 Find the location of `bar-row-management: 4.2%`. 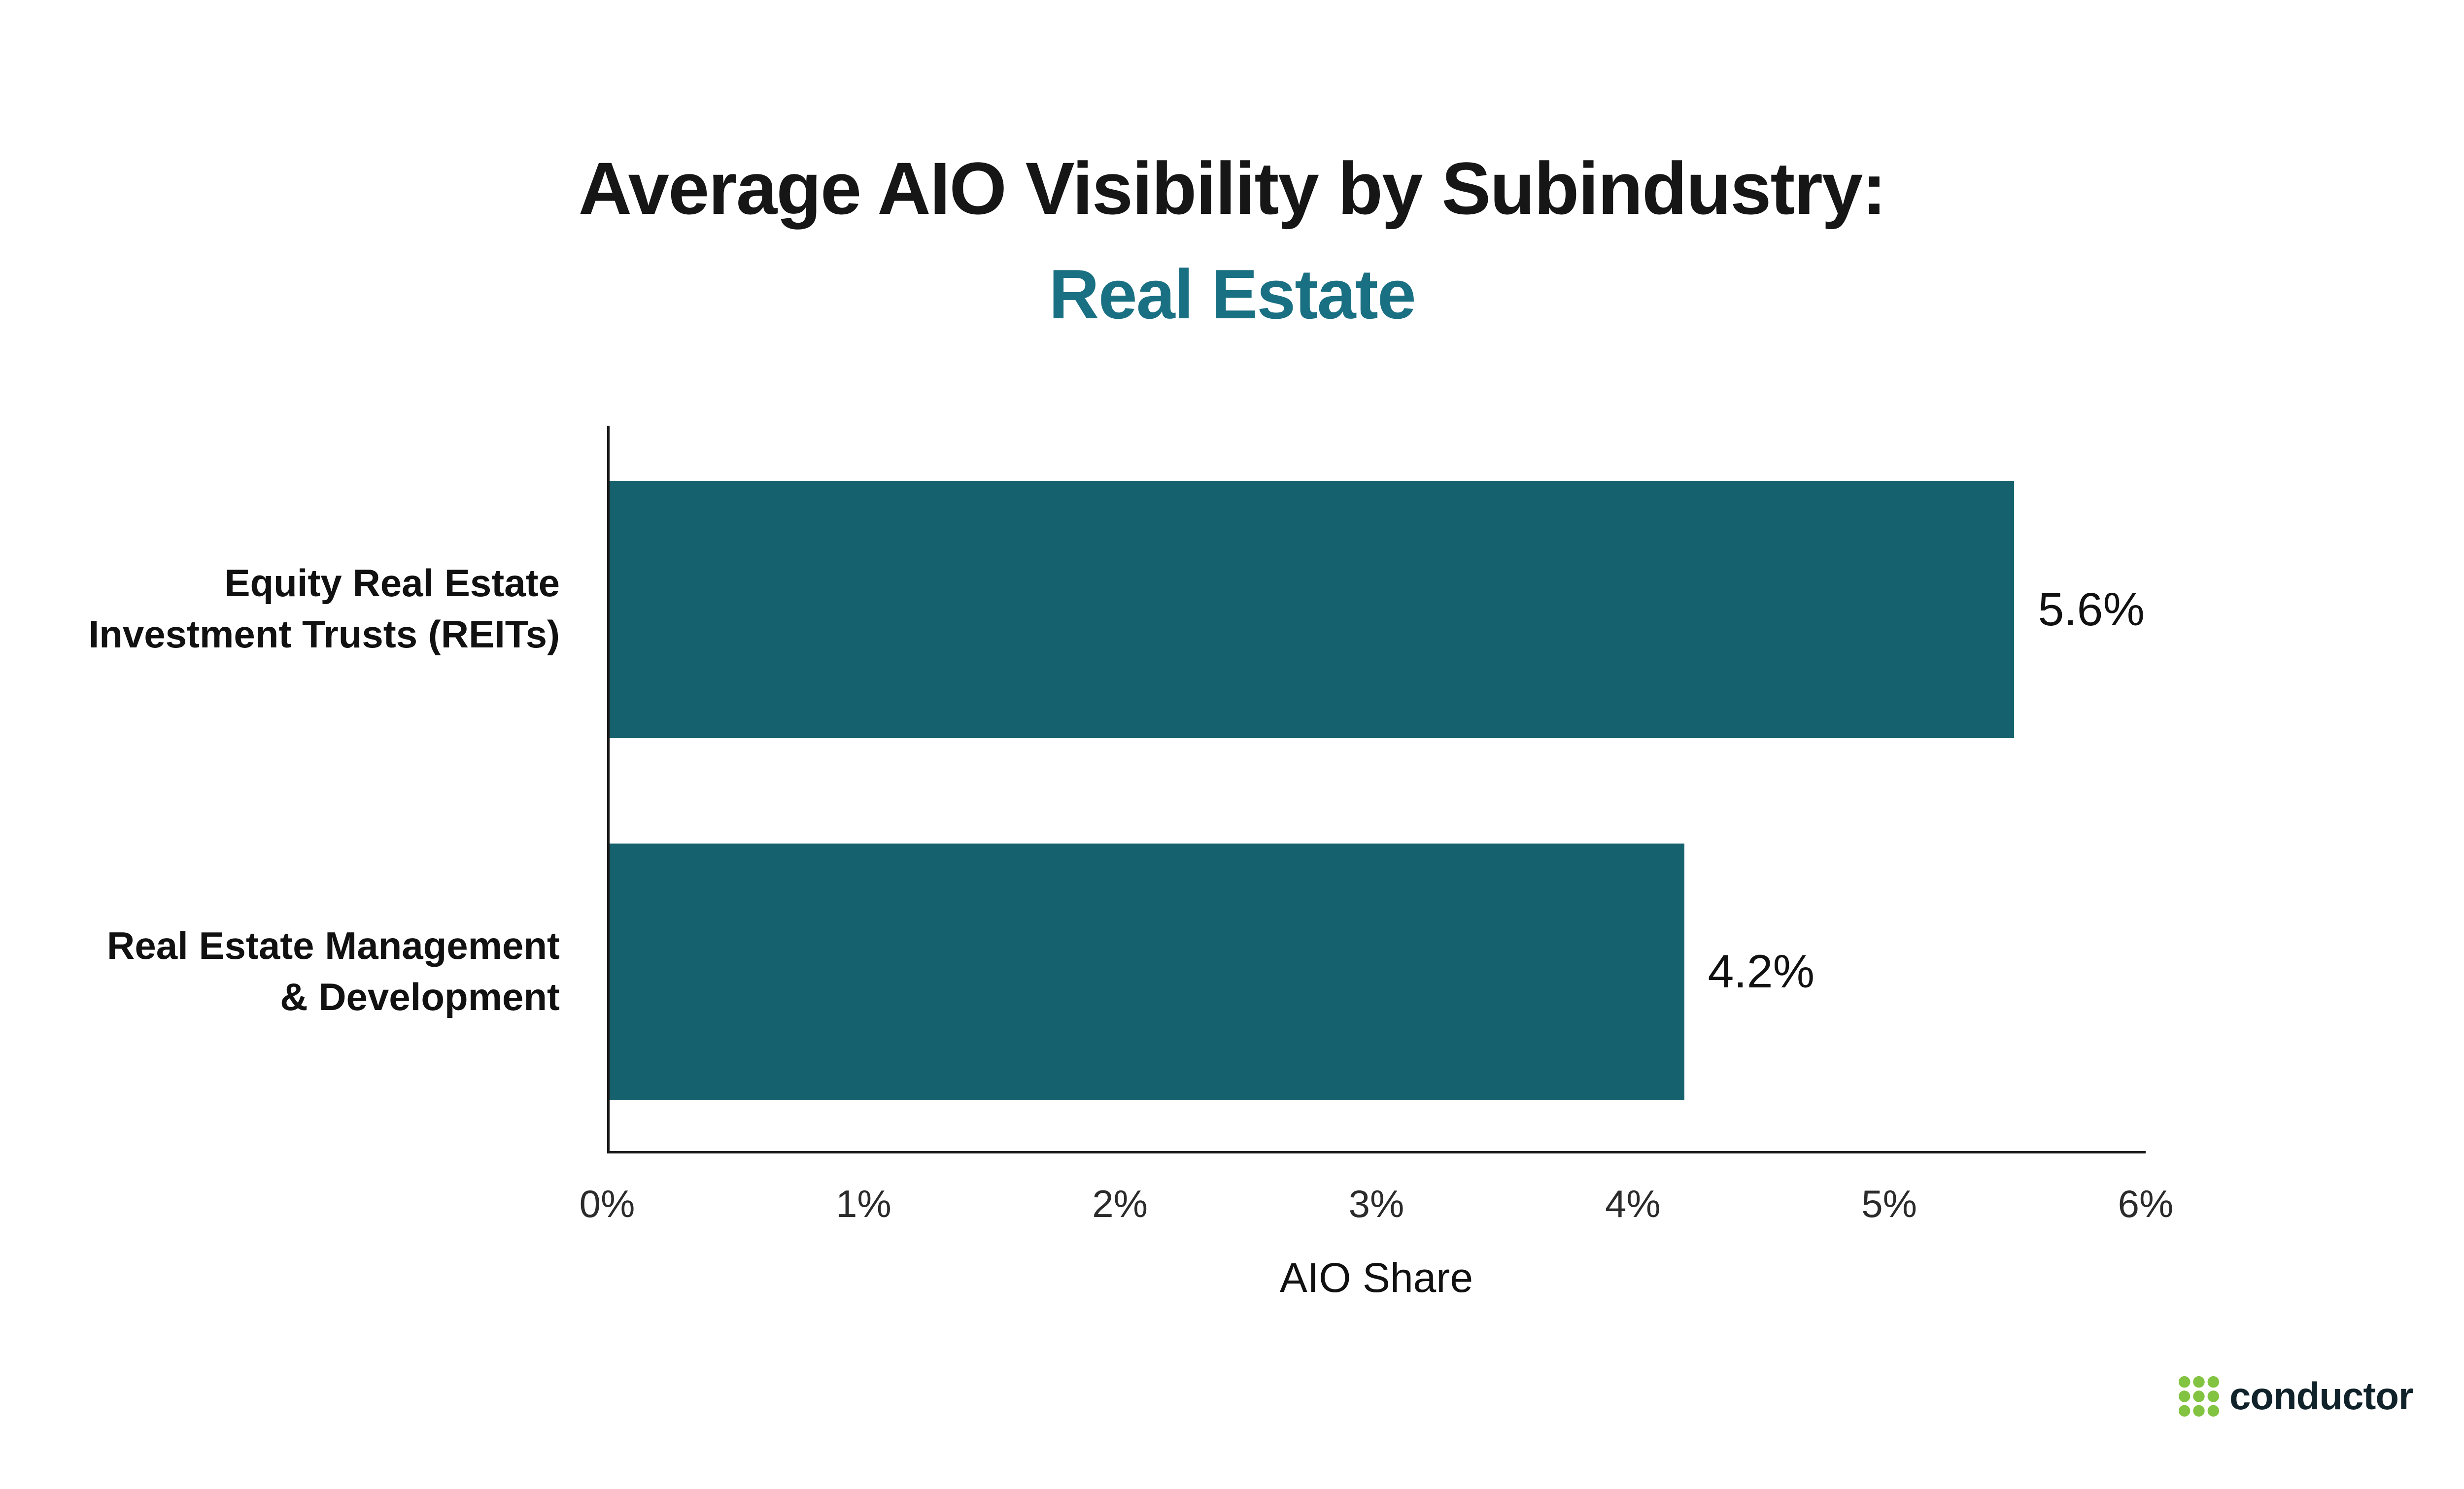

bar-row-management: 4.2% is located at coordinates (1377, 972).